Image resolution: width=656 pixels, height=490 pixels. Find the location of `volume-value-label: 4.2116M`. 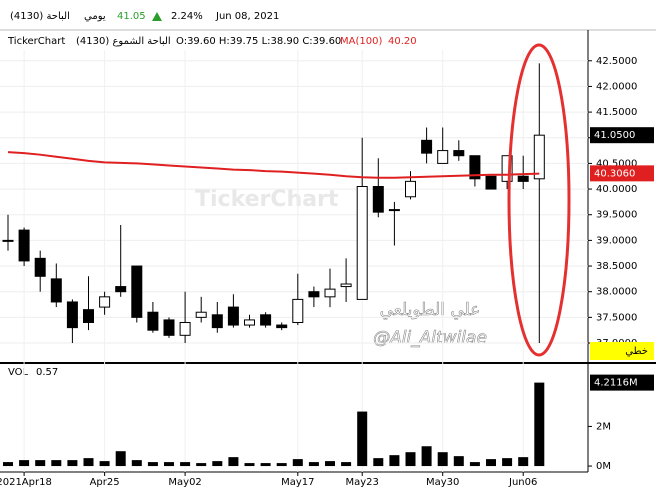

volume-value-label: 4.2116M is located at coordinates (616, 383).